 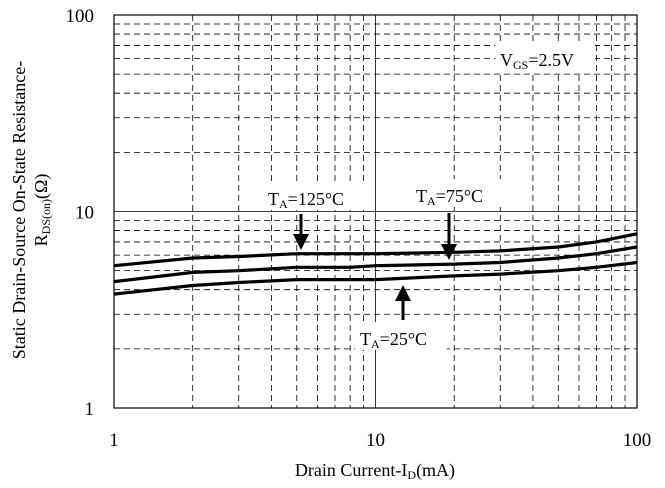 I want to click on t75-label: TA=75°C, so click(x=449, y=197).